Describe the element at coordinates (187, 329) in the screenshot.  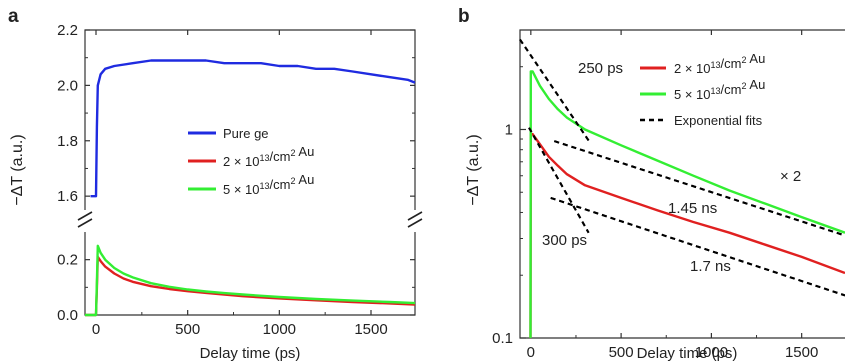
I see `panel-a-x-tick-label: 500` at that location.